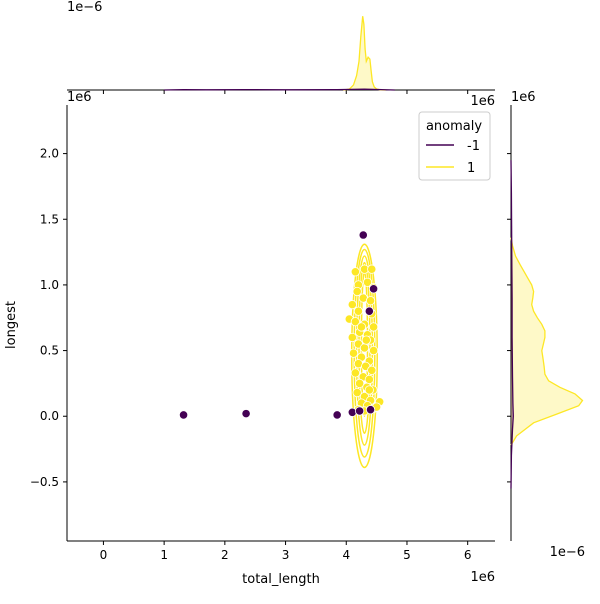 This screenshot has width=600, height=604. Describe the element at coordinates (471, 168) in the screenshot. I see `legend-label-anomaly-1: 1` at that location.